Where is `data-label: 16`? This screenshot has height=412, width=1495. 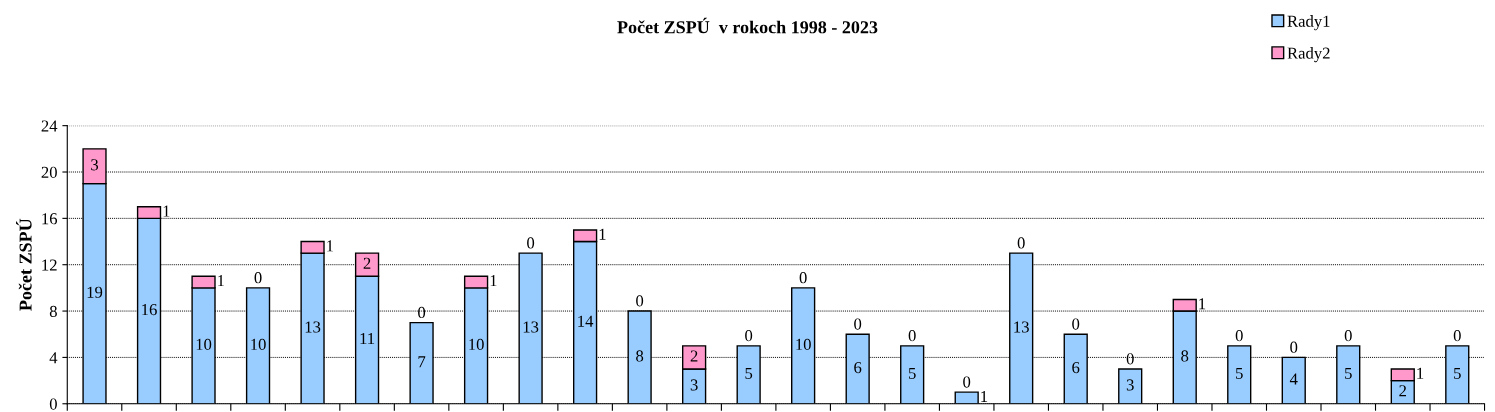
data-label: 16 is located at coordinates (149, 310).